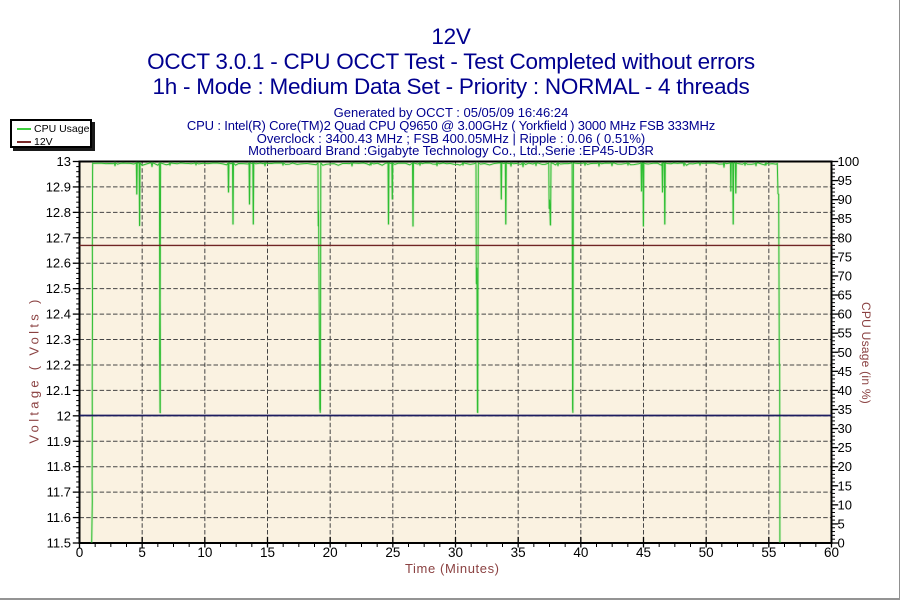 Image resolution: width=900 pixels, height=600 pixels. I want to click on svg-text: 75, so click(845, 256).